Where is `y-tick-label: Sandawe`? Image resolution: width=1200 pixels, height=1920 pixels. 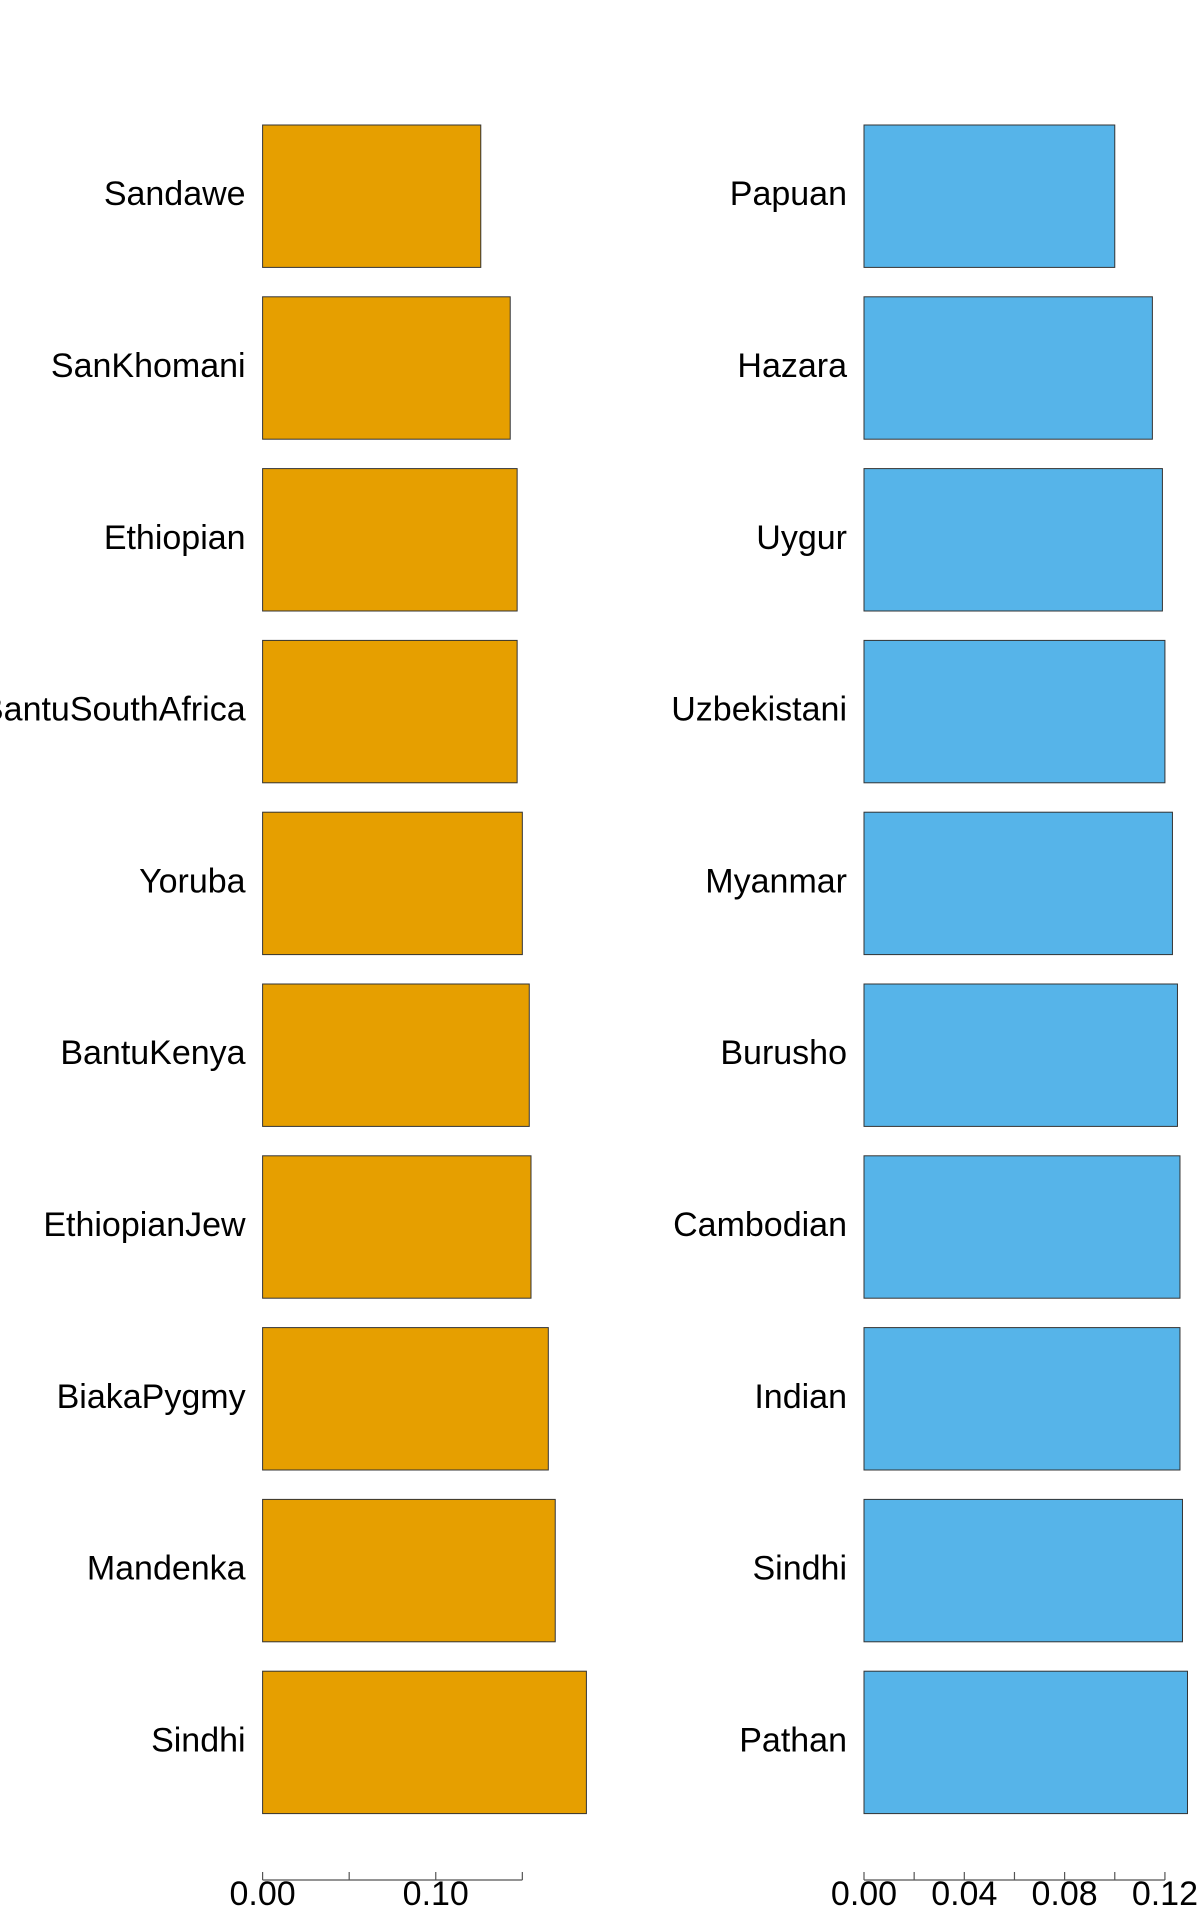
y-tick-label: Sandawe is located at coordinates (175, 194).